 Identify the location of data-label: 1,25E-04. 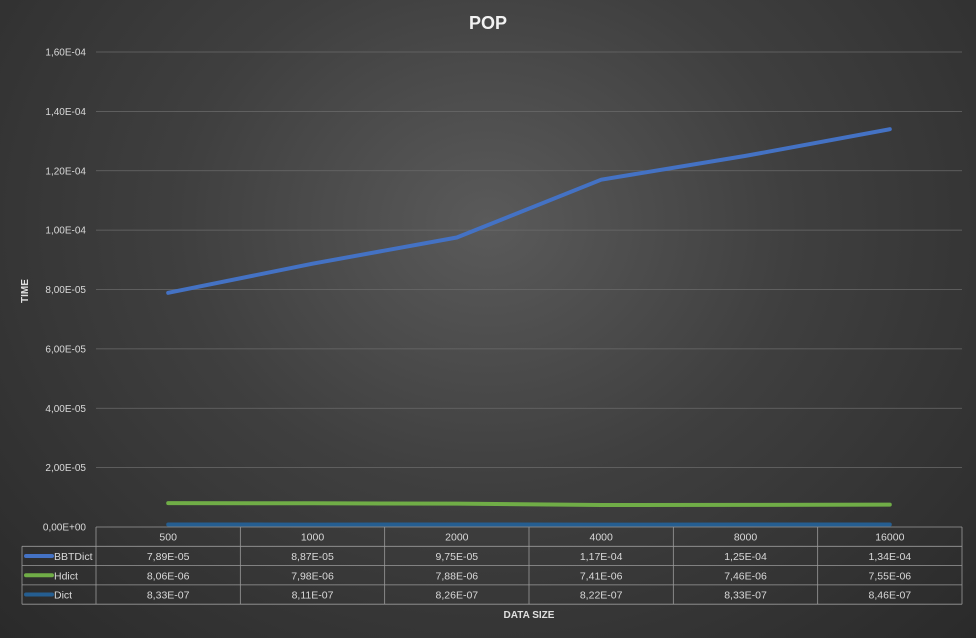
(745, 557).